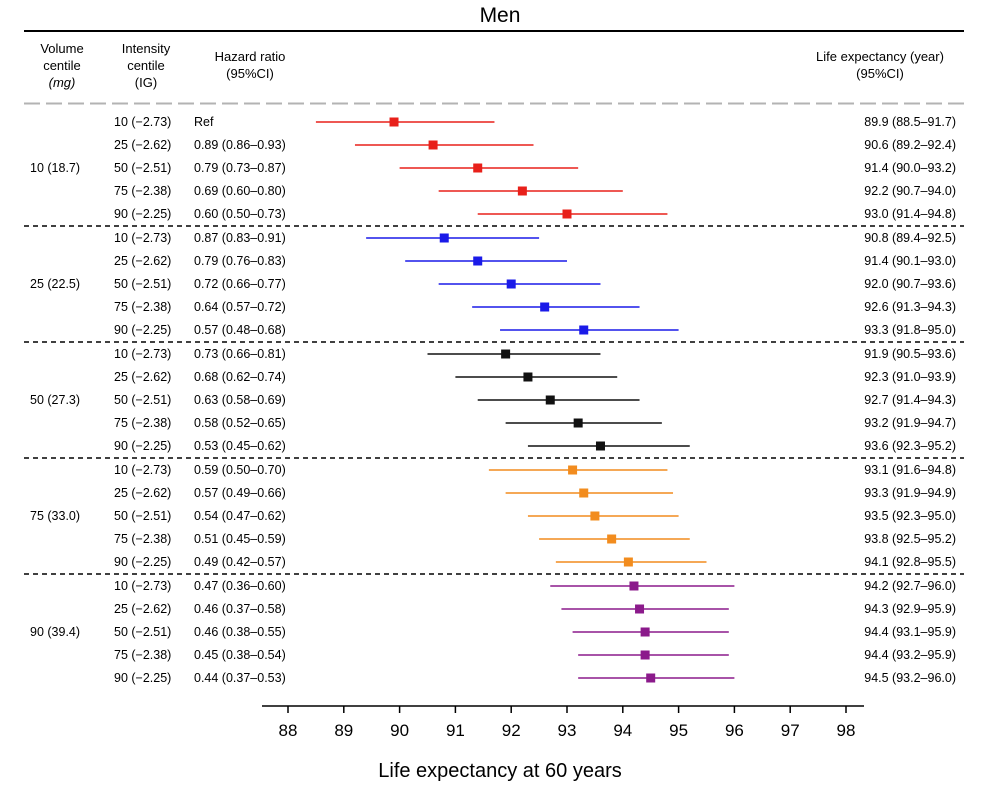  I want to click on hazard-ratio-cell: 0.72 (0.66–0.77), so click(240, 284).